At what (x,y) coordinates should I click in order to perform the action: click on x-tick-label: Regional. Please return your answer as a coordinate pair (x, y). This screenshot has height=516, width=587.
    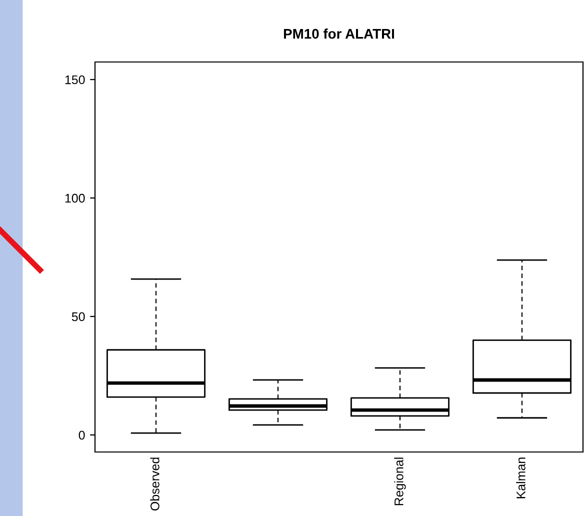
    Looking at the image, I should click on (400, 482).